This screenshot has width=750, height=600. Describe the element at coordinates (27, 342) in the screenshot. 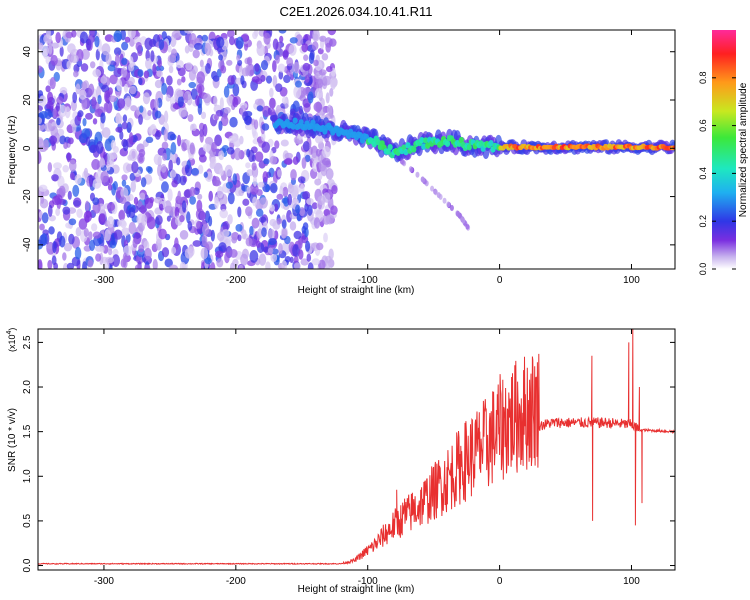

I see `snr-y-tick-label: 2.5` at that location.